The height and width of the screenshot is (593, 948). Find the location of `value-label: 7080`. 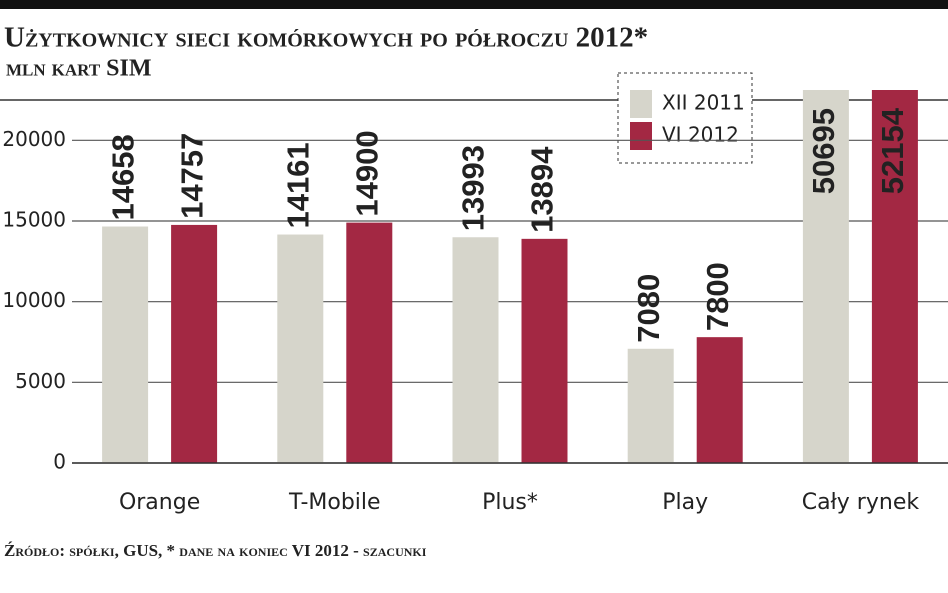

value-label: 7080 is located at coordinates (648, 308).